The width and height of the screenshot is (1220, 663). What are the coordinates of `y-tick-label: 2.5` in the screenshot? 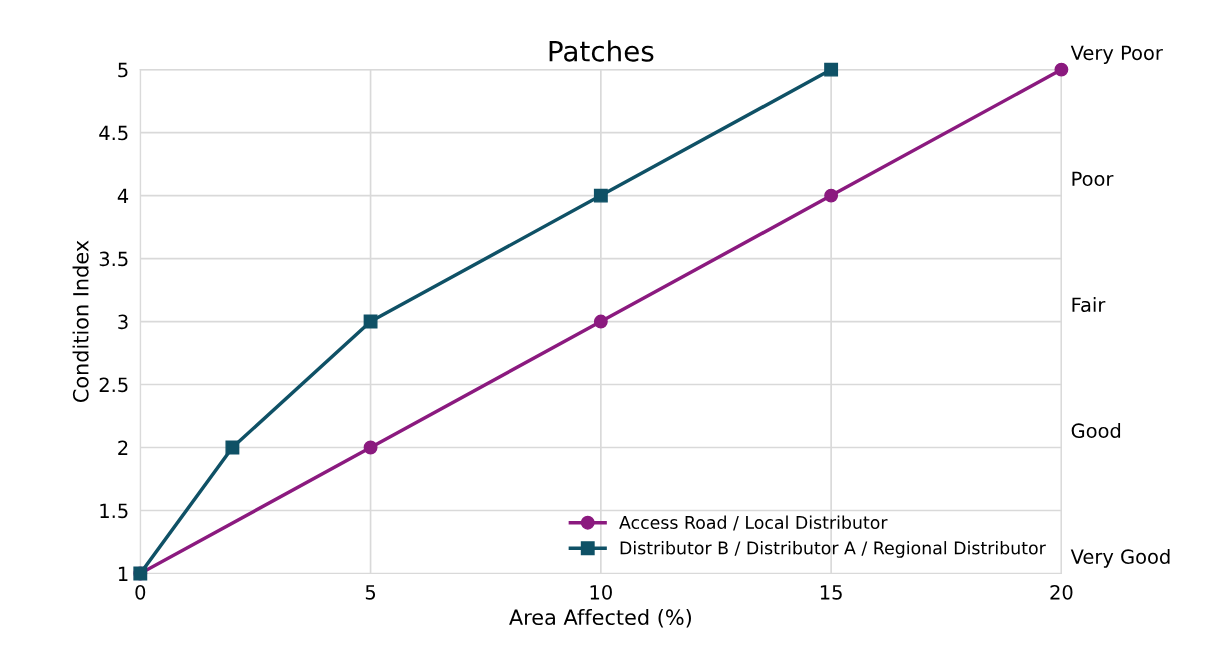 It's located at (113, 385).